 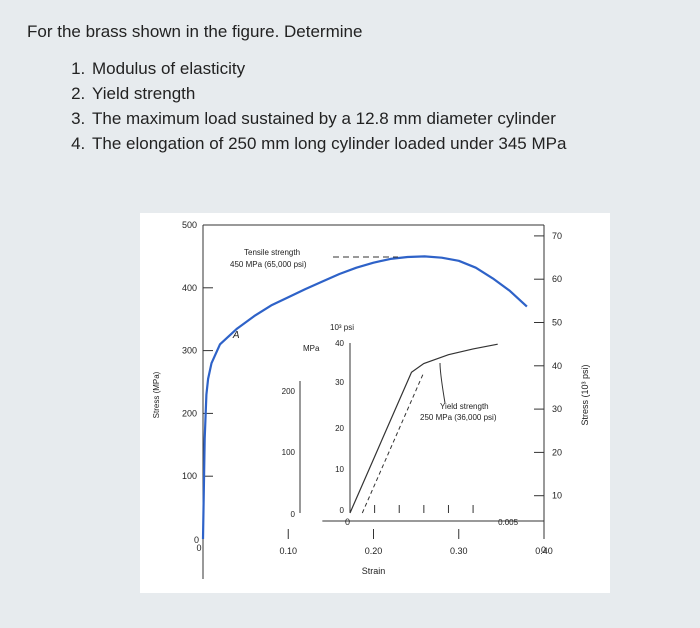 What do you see at coordinates (189, 413) in the screenshot?
I see `y-left-tick-label: 200` at bounding box center [189, 413].